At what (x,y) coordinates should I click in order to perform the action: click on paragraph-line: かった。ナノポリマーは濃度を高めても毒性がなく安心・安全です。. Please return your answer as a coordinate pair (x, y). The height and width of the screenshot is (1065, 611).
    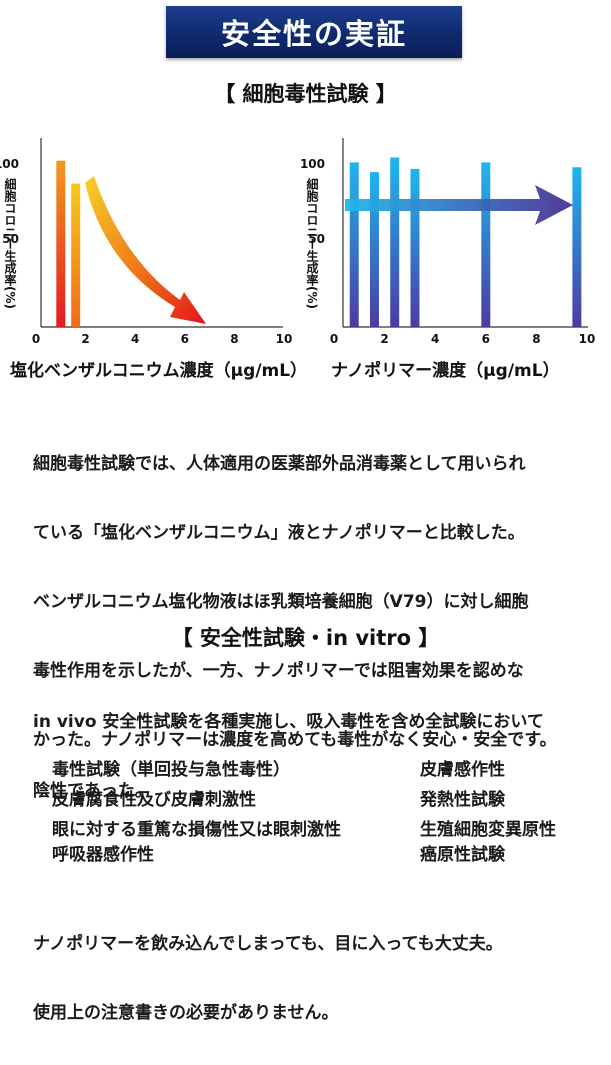
    Looking at the image, I should click on (295, 739).